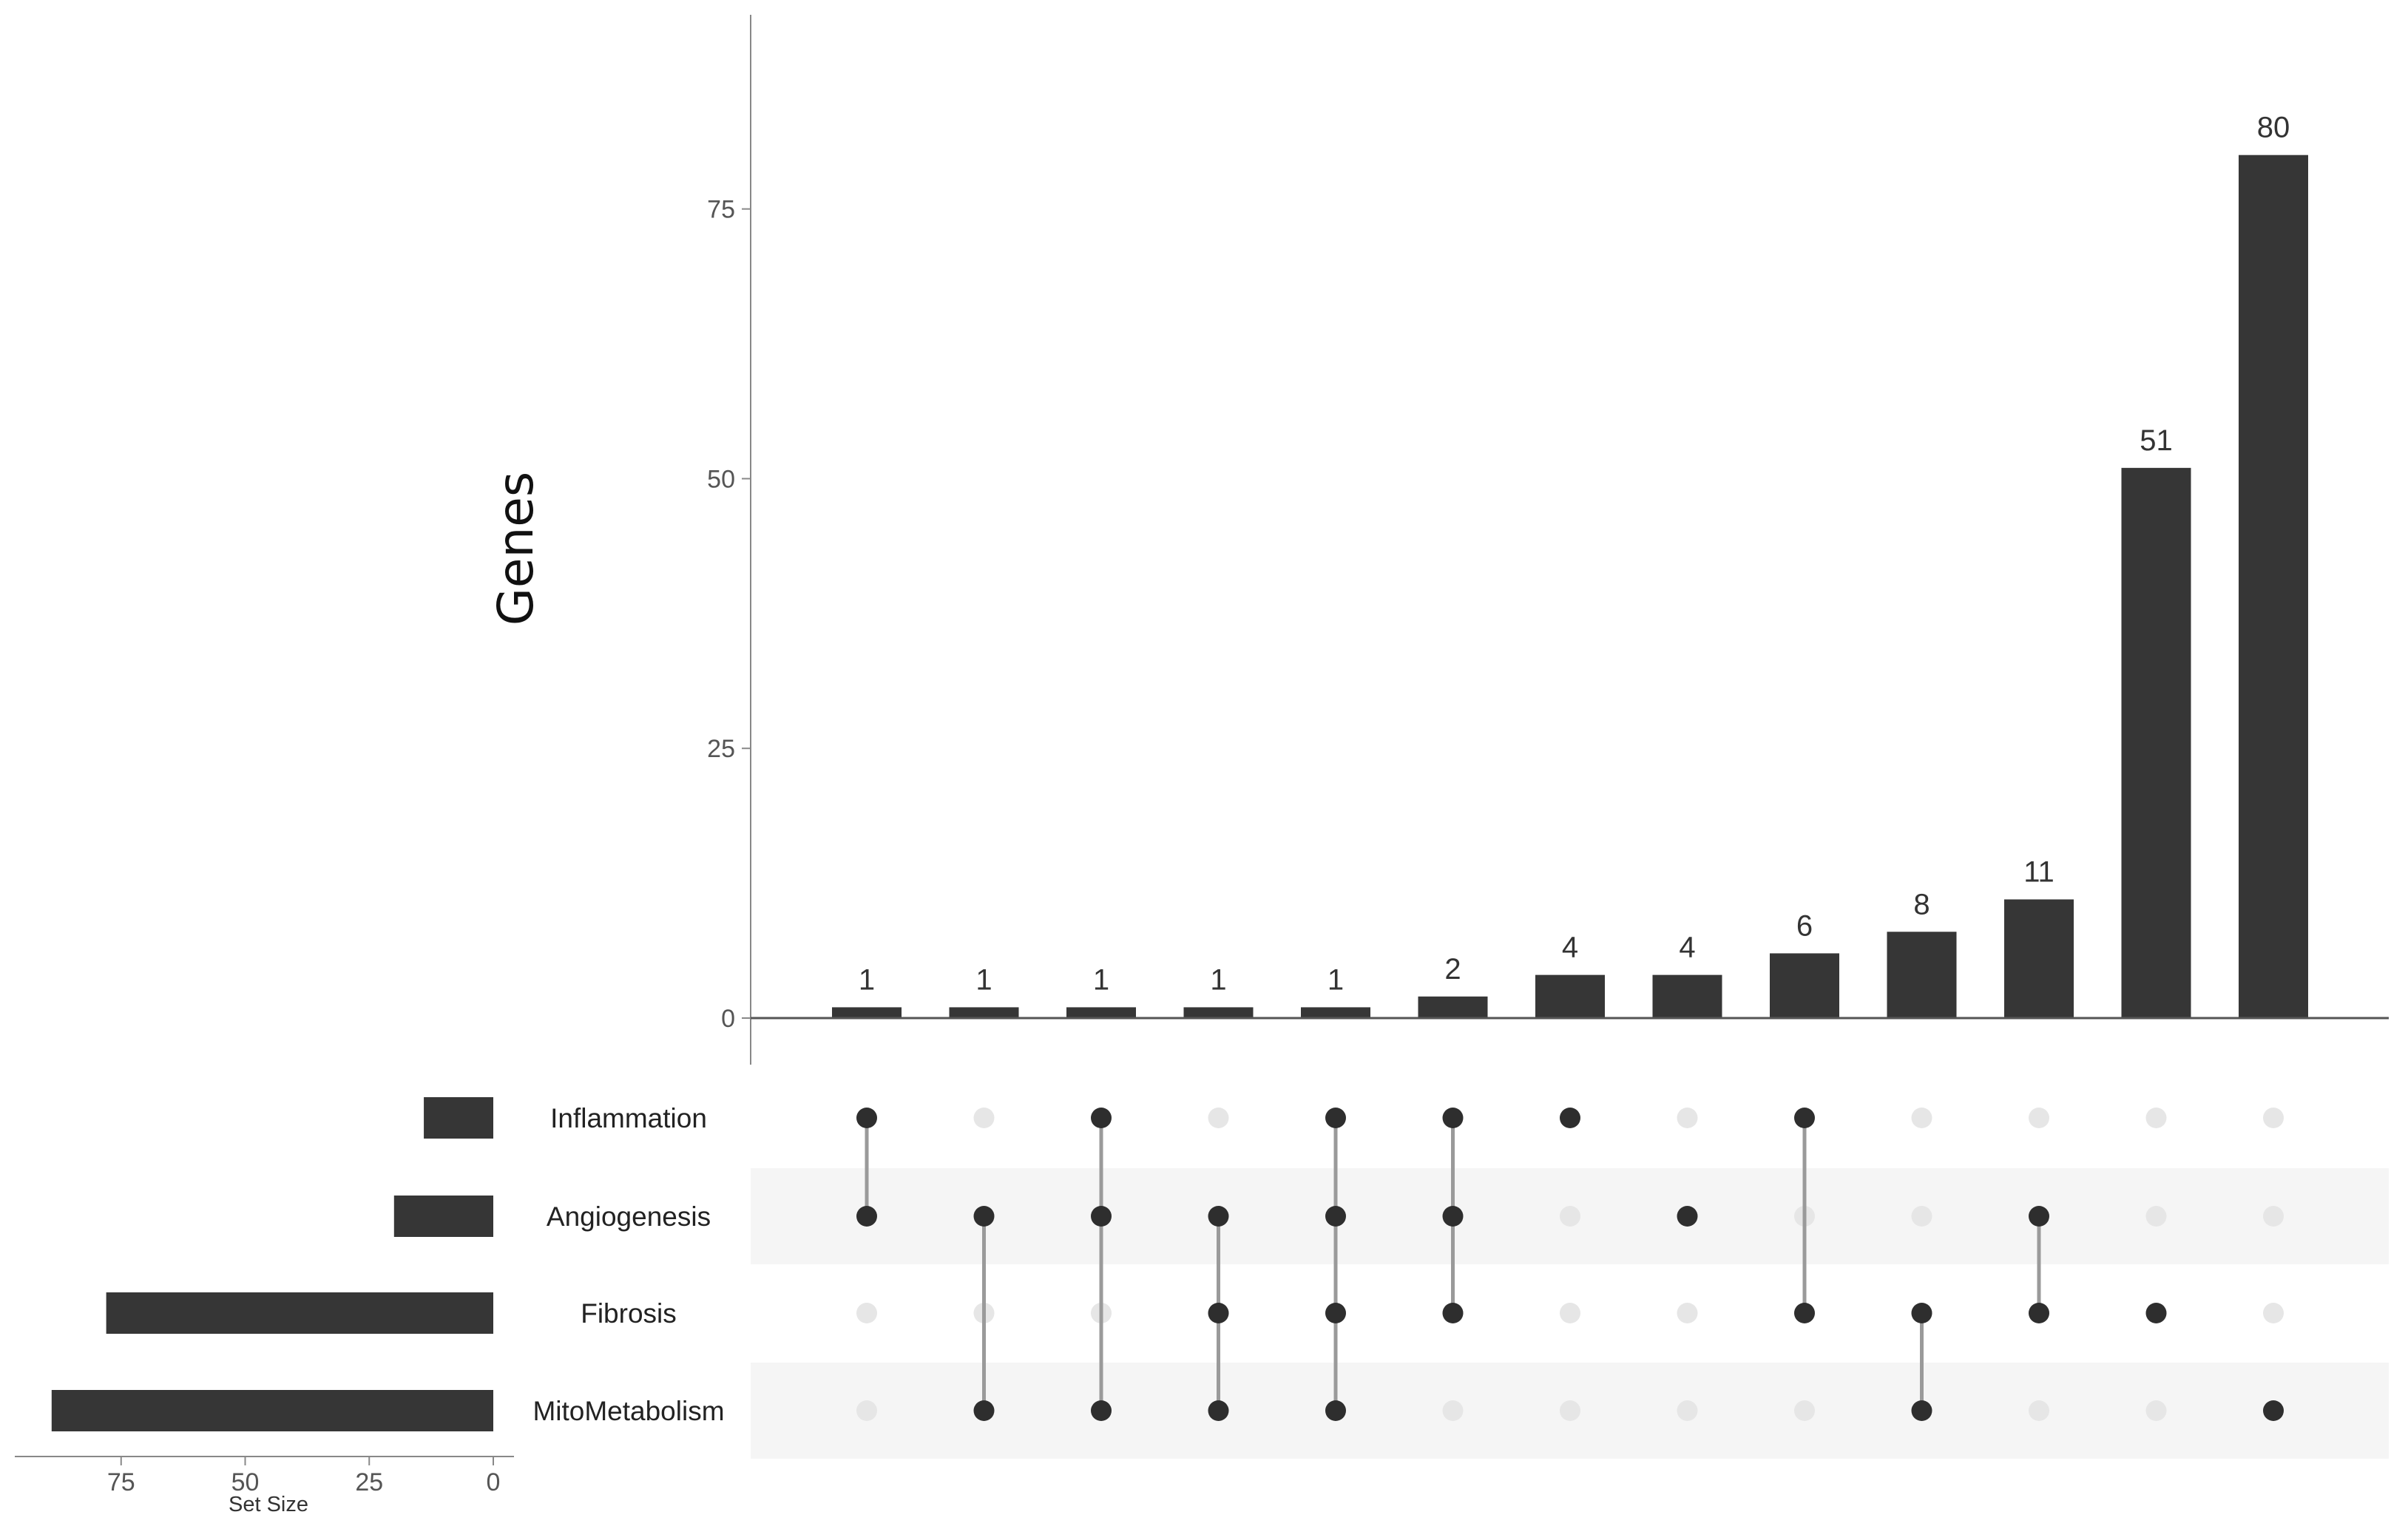 This screenshot has width=2408, height=1526. What do you see at coordinates (721, 479) in the screenshot?
I see `y-tick-label: 50` at bounding box center [721, 479].